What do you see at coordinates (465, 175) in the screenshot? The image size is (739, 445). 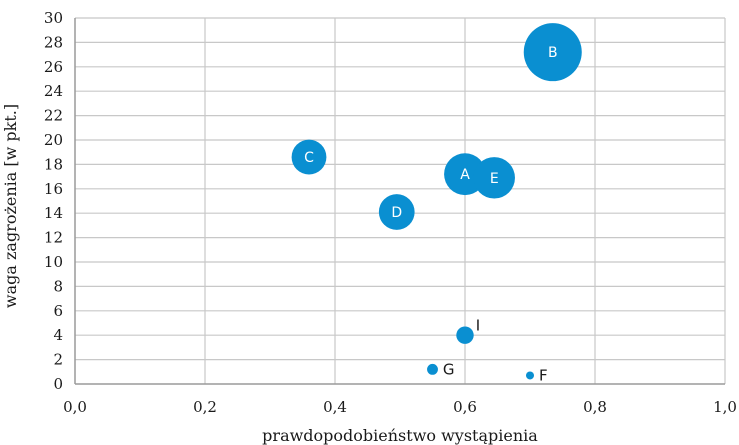 I see `bubble-label: A` at bounding box center [465, 175].